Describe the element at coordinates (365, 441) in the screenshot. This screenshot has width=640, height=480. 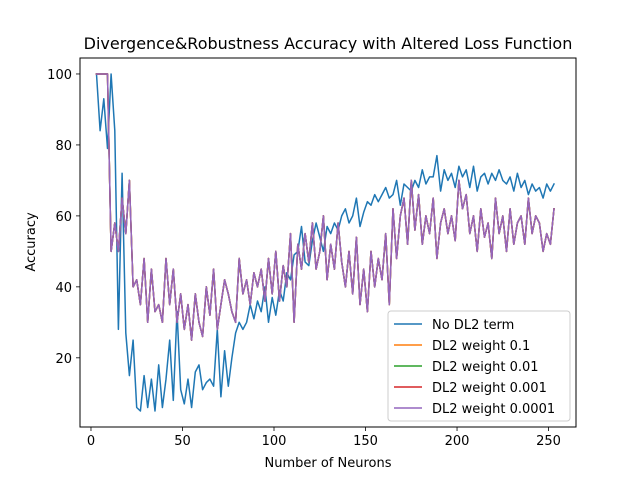
I see `x-tick-label: 150` at that location.